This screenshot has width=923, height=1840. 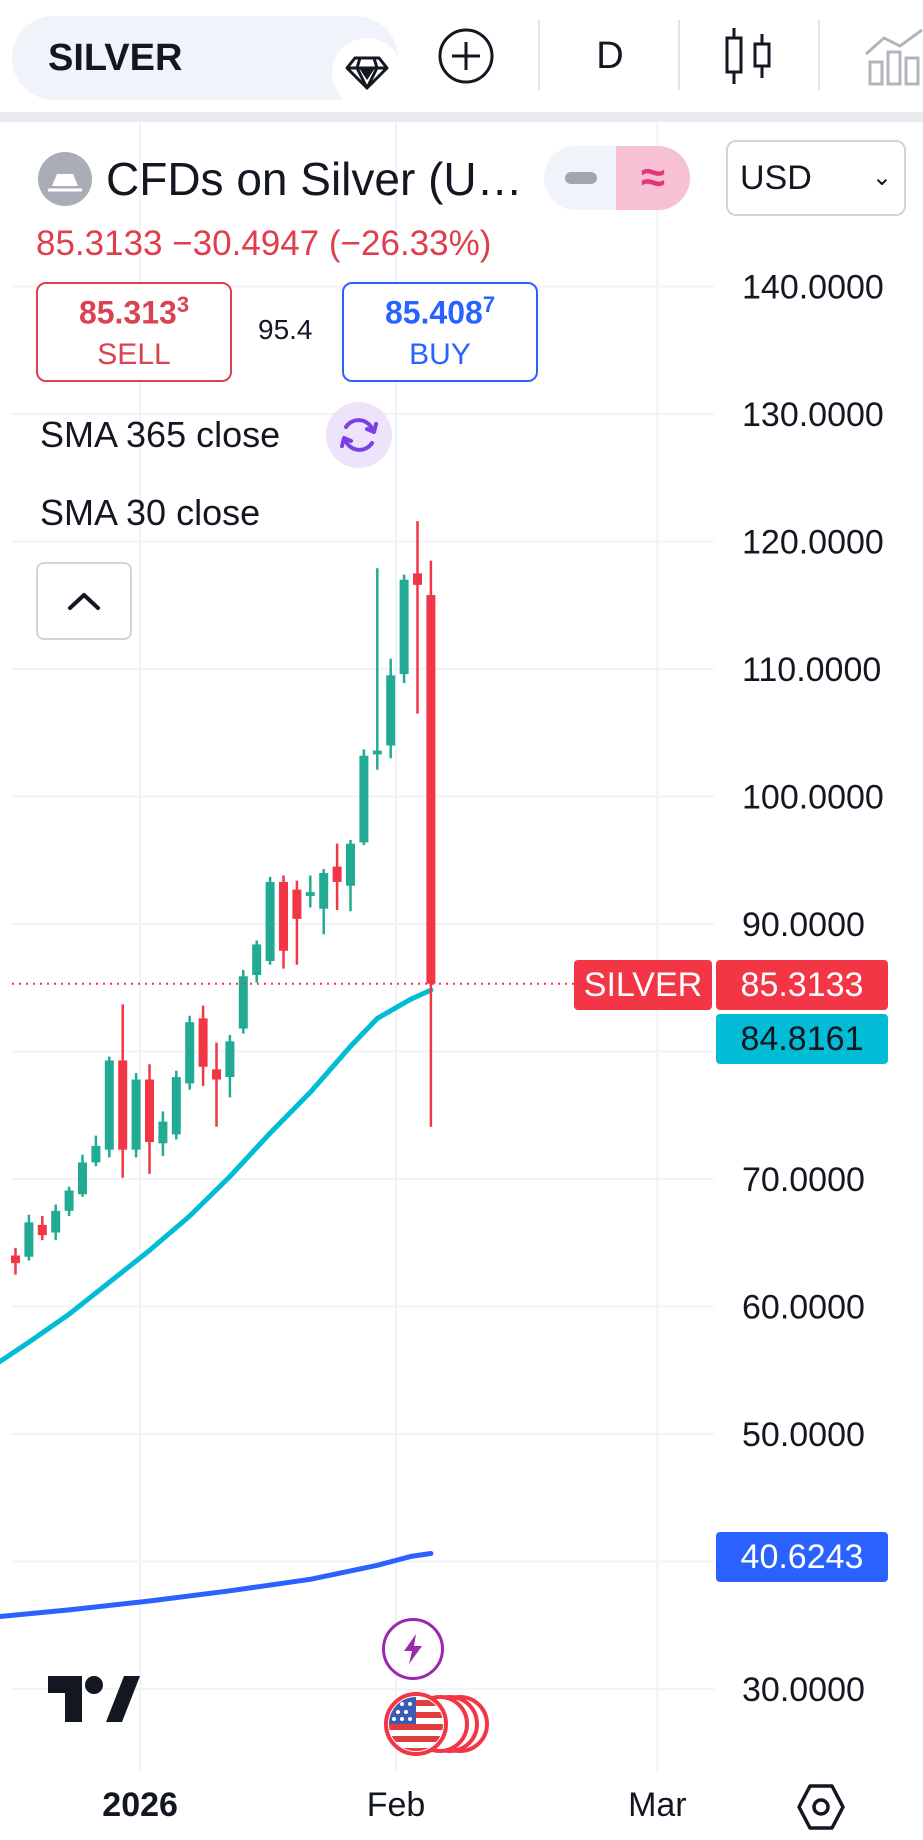 I want to click on indicators-chart-icon, so click(x=894, y=57).